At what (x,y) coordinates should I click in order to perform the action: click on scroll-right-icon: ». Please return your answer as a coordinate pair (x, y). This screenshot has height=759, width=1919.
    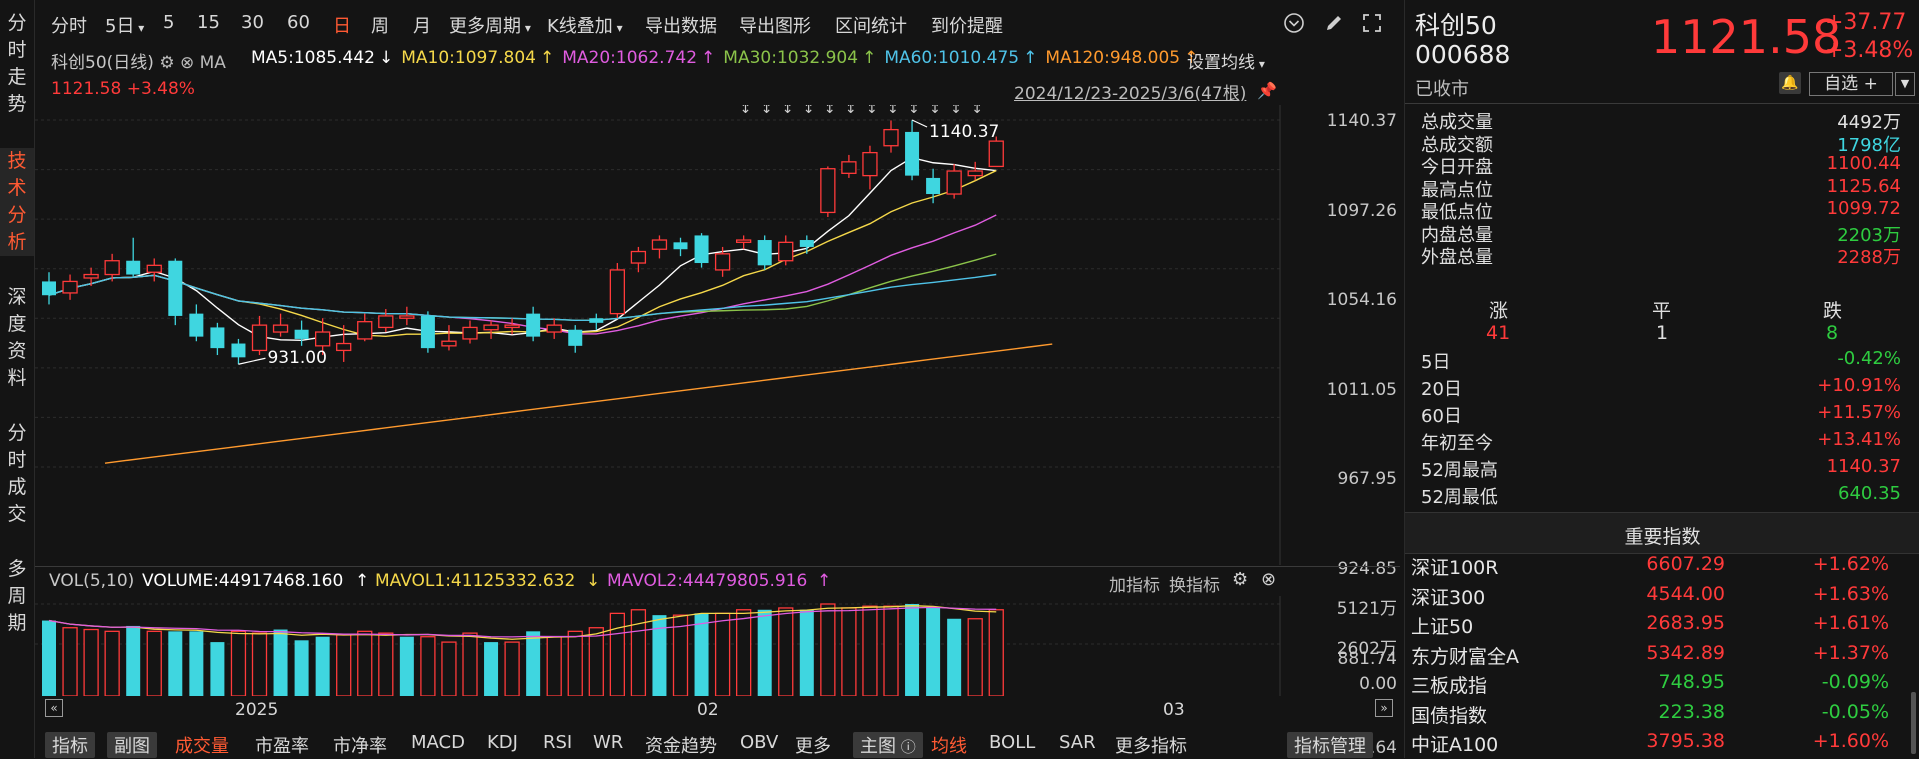
    Looking at the image, I should click on (1384, 708).